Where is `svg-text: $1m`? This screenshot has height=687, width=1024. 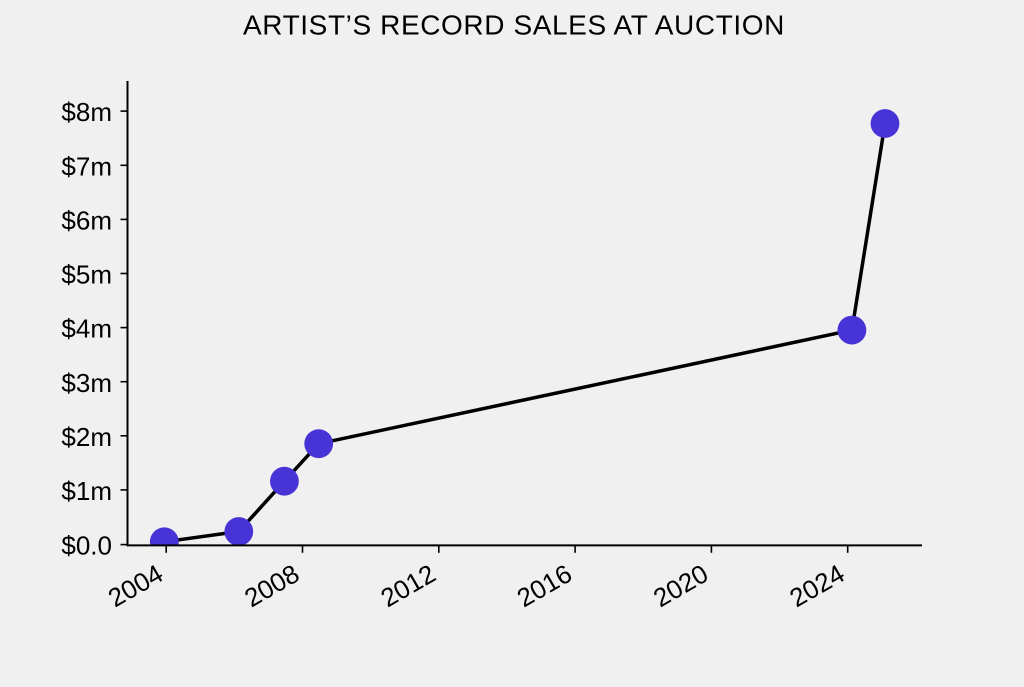 svg-text: $1m is located at coordinates (86, 491).